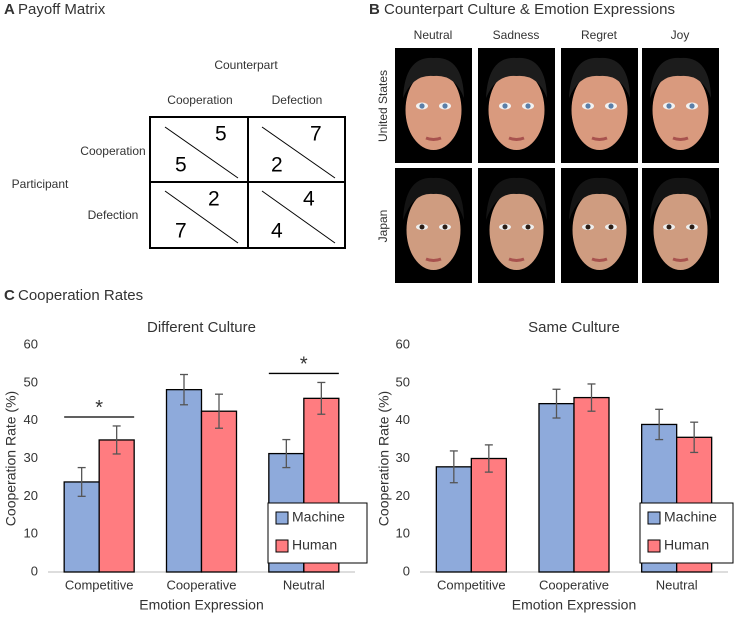 This screenshot has width=738, height=617. What do you see at coordinates (383, 226) in the screenshot?
I see `row-label: Japan` at bounding box center [383, 226].